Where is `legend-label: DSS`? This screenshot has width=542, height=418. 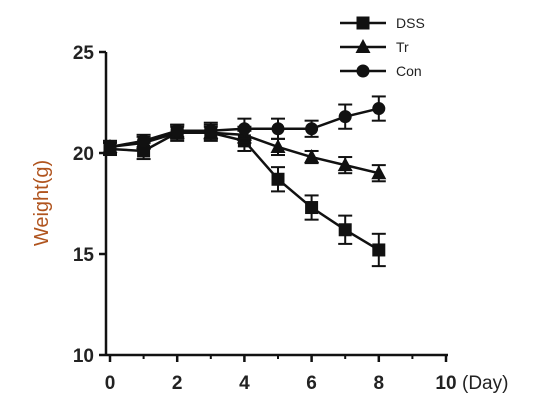 legend-label: DSS is located at coordinates (410, 23).